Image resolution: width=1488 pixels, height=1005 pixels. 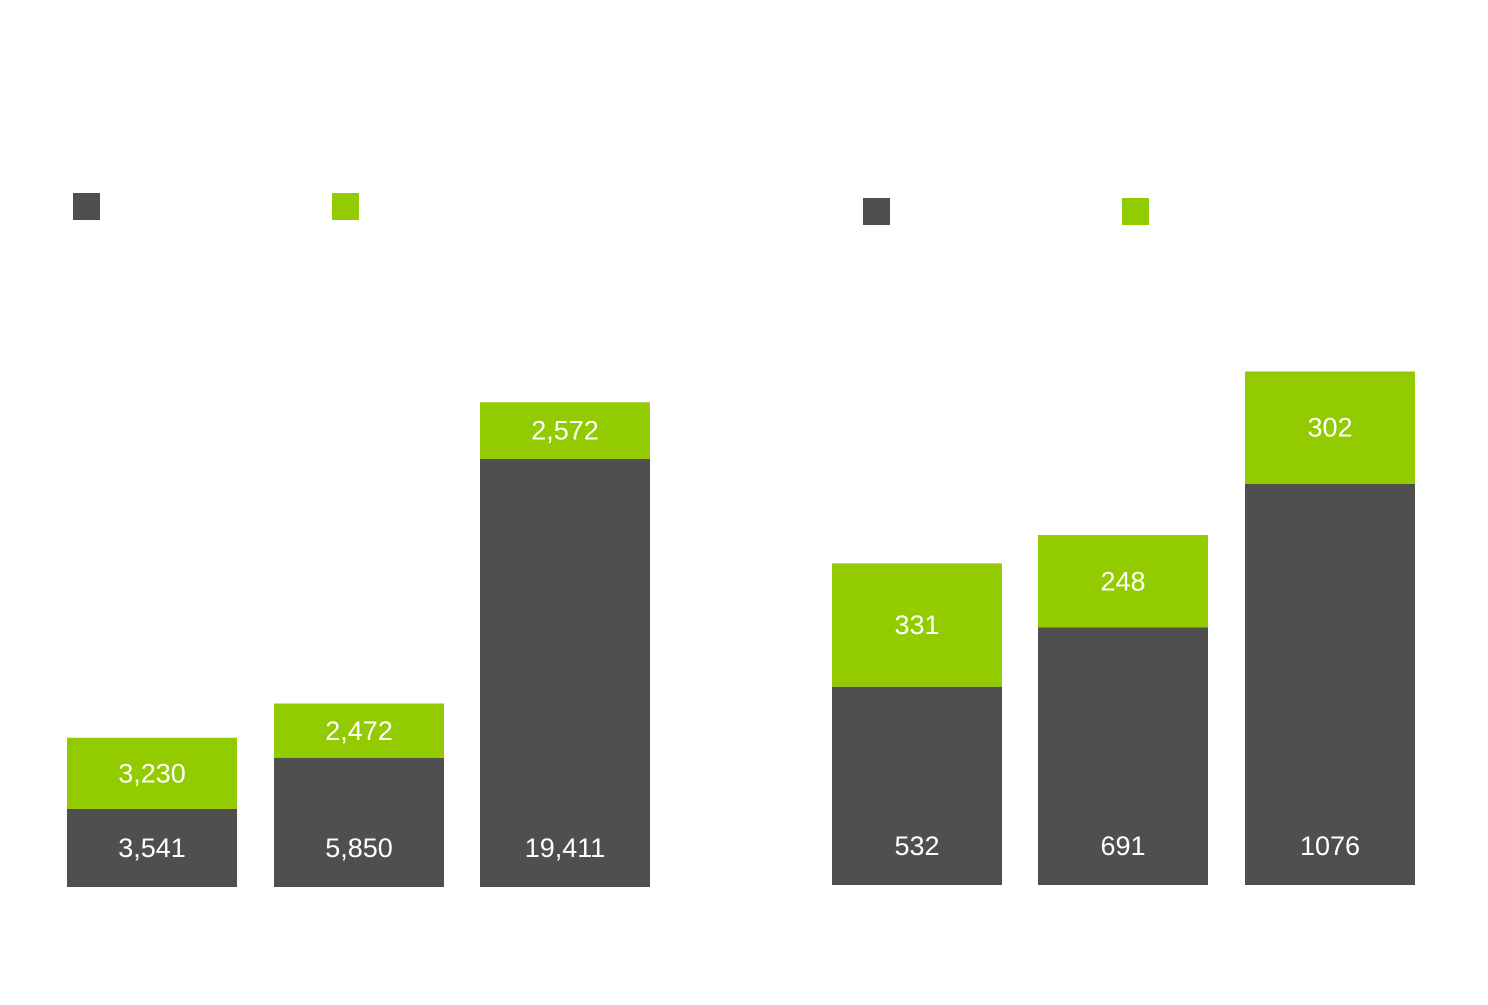 I want to click on data-label: 3,541, so click(x=152, y=848).